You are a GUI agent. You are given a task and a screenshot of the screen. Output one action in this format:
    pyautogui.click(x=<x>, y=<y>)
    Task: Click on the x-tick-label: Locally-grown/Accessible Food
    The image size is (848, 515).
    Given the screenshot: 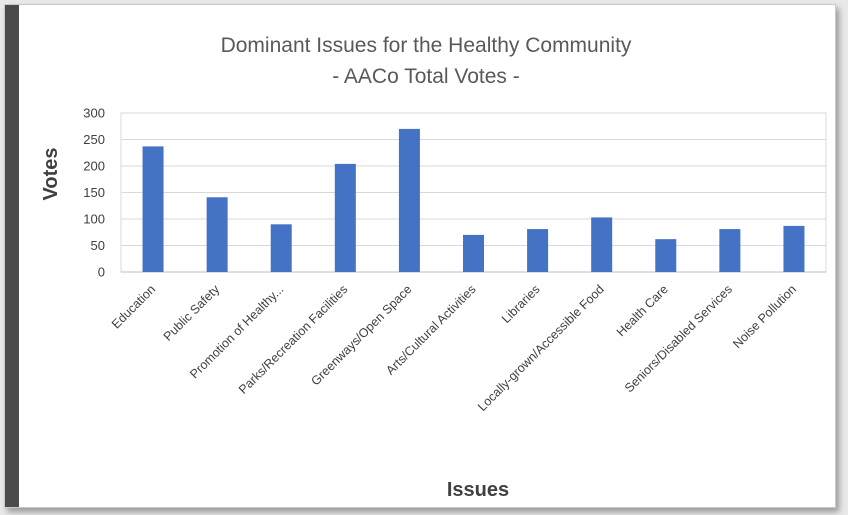 What is the action you would take?
    pyautogui.click(x=541, y=348)
    